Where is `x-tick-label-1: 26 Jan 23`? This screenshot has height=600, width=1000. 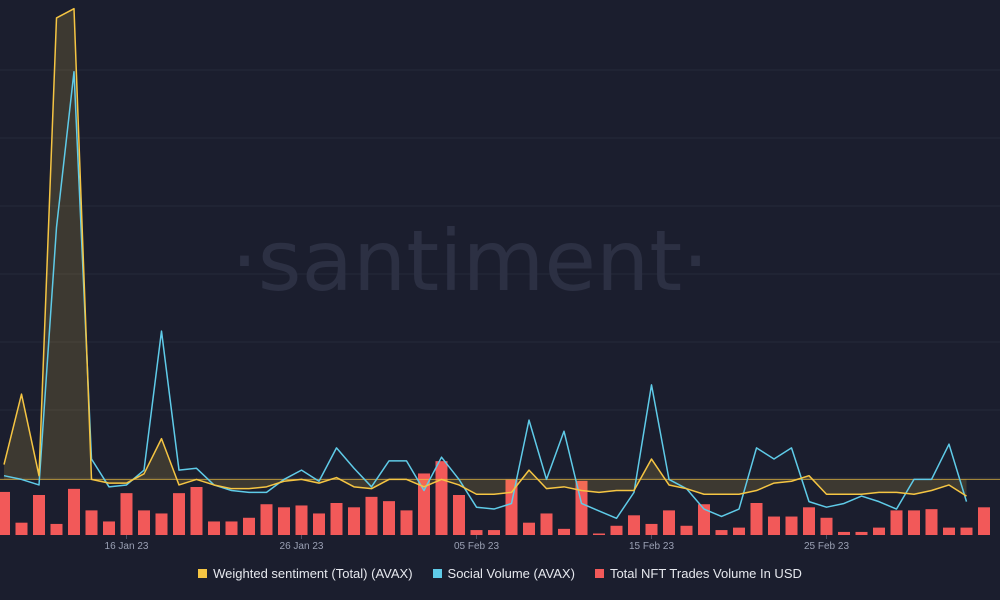 x-tick-label-1: 26 Jan 23 is located at coordinates (302, 546).